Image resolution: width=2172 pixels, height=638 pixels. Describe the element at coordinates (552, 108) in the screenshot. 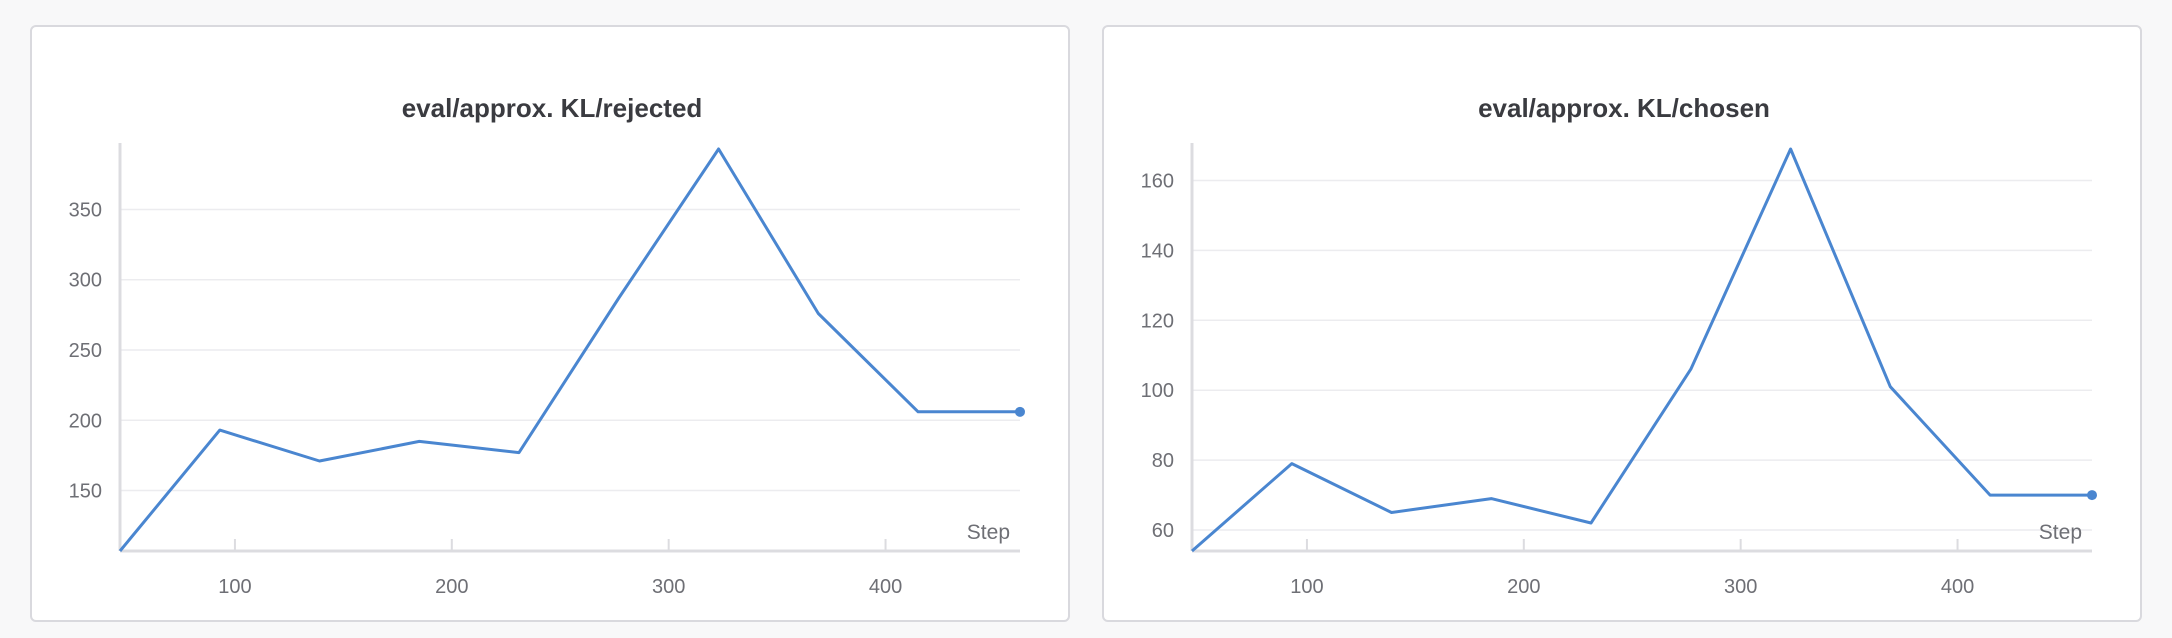

I see `chart-title: eval/approx. KL/rejected` at that location.